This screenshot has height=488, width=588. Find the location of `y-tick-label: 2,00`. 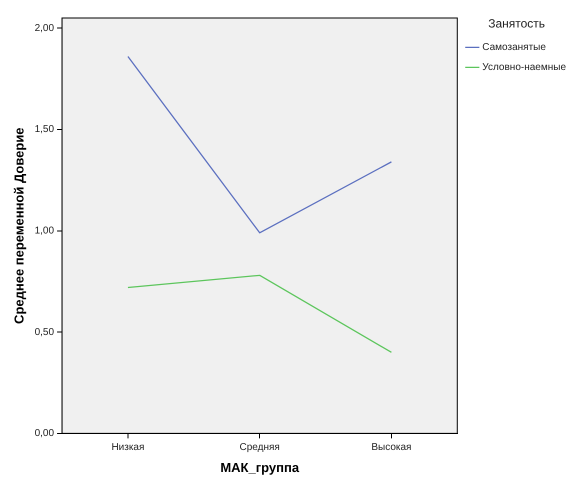

y-tick-label: 2,00 is located at coordinates (44, 28).